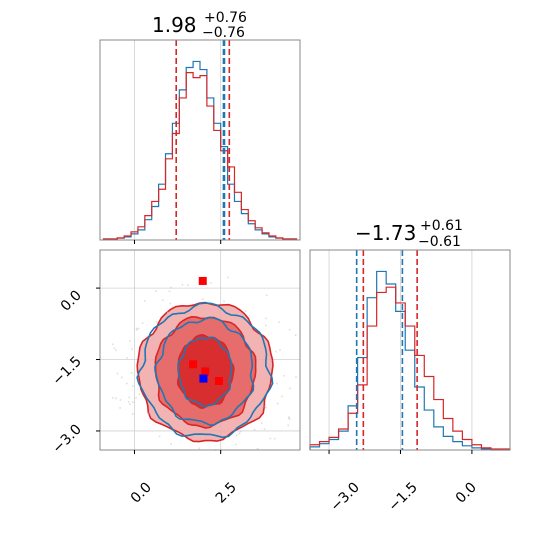 The image size is (550, 550). Describe the element at coordinates (66, 371) in the screenshot. I see `tick-label-y-1: −1.5` at that location.